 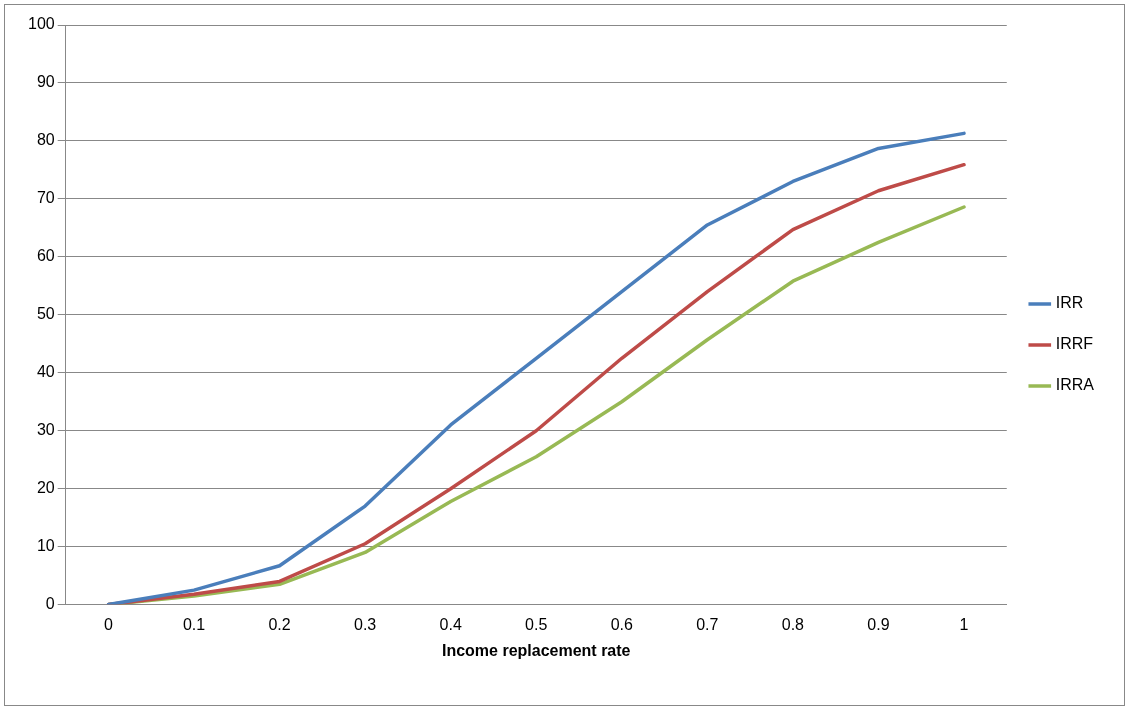 I want to click on y-tick-label: 60, so click(x=45, y=256).